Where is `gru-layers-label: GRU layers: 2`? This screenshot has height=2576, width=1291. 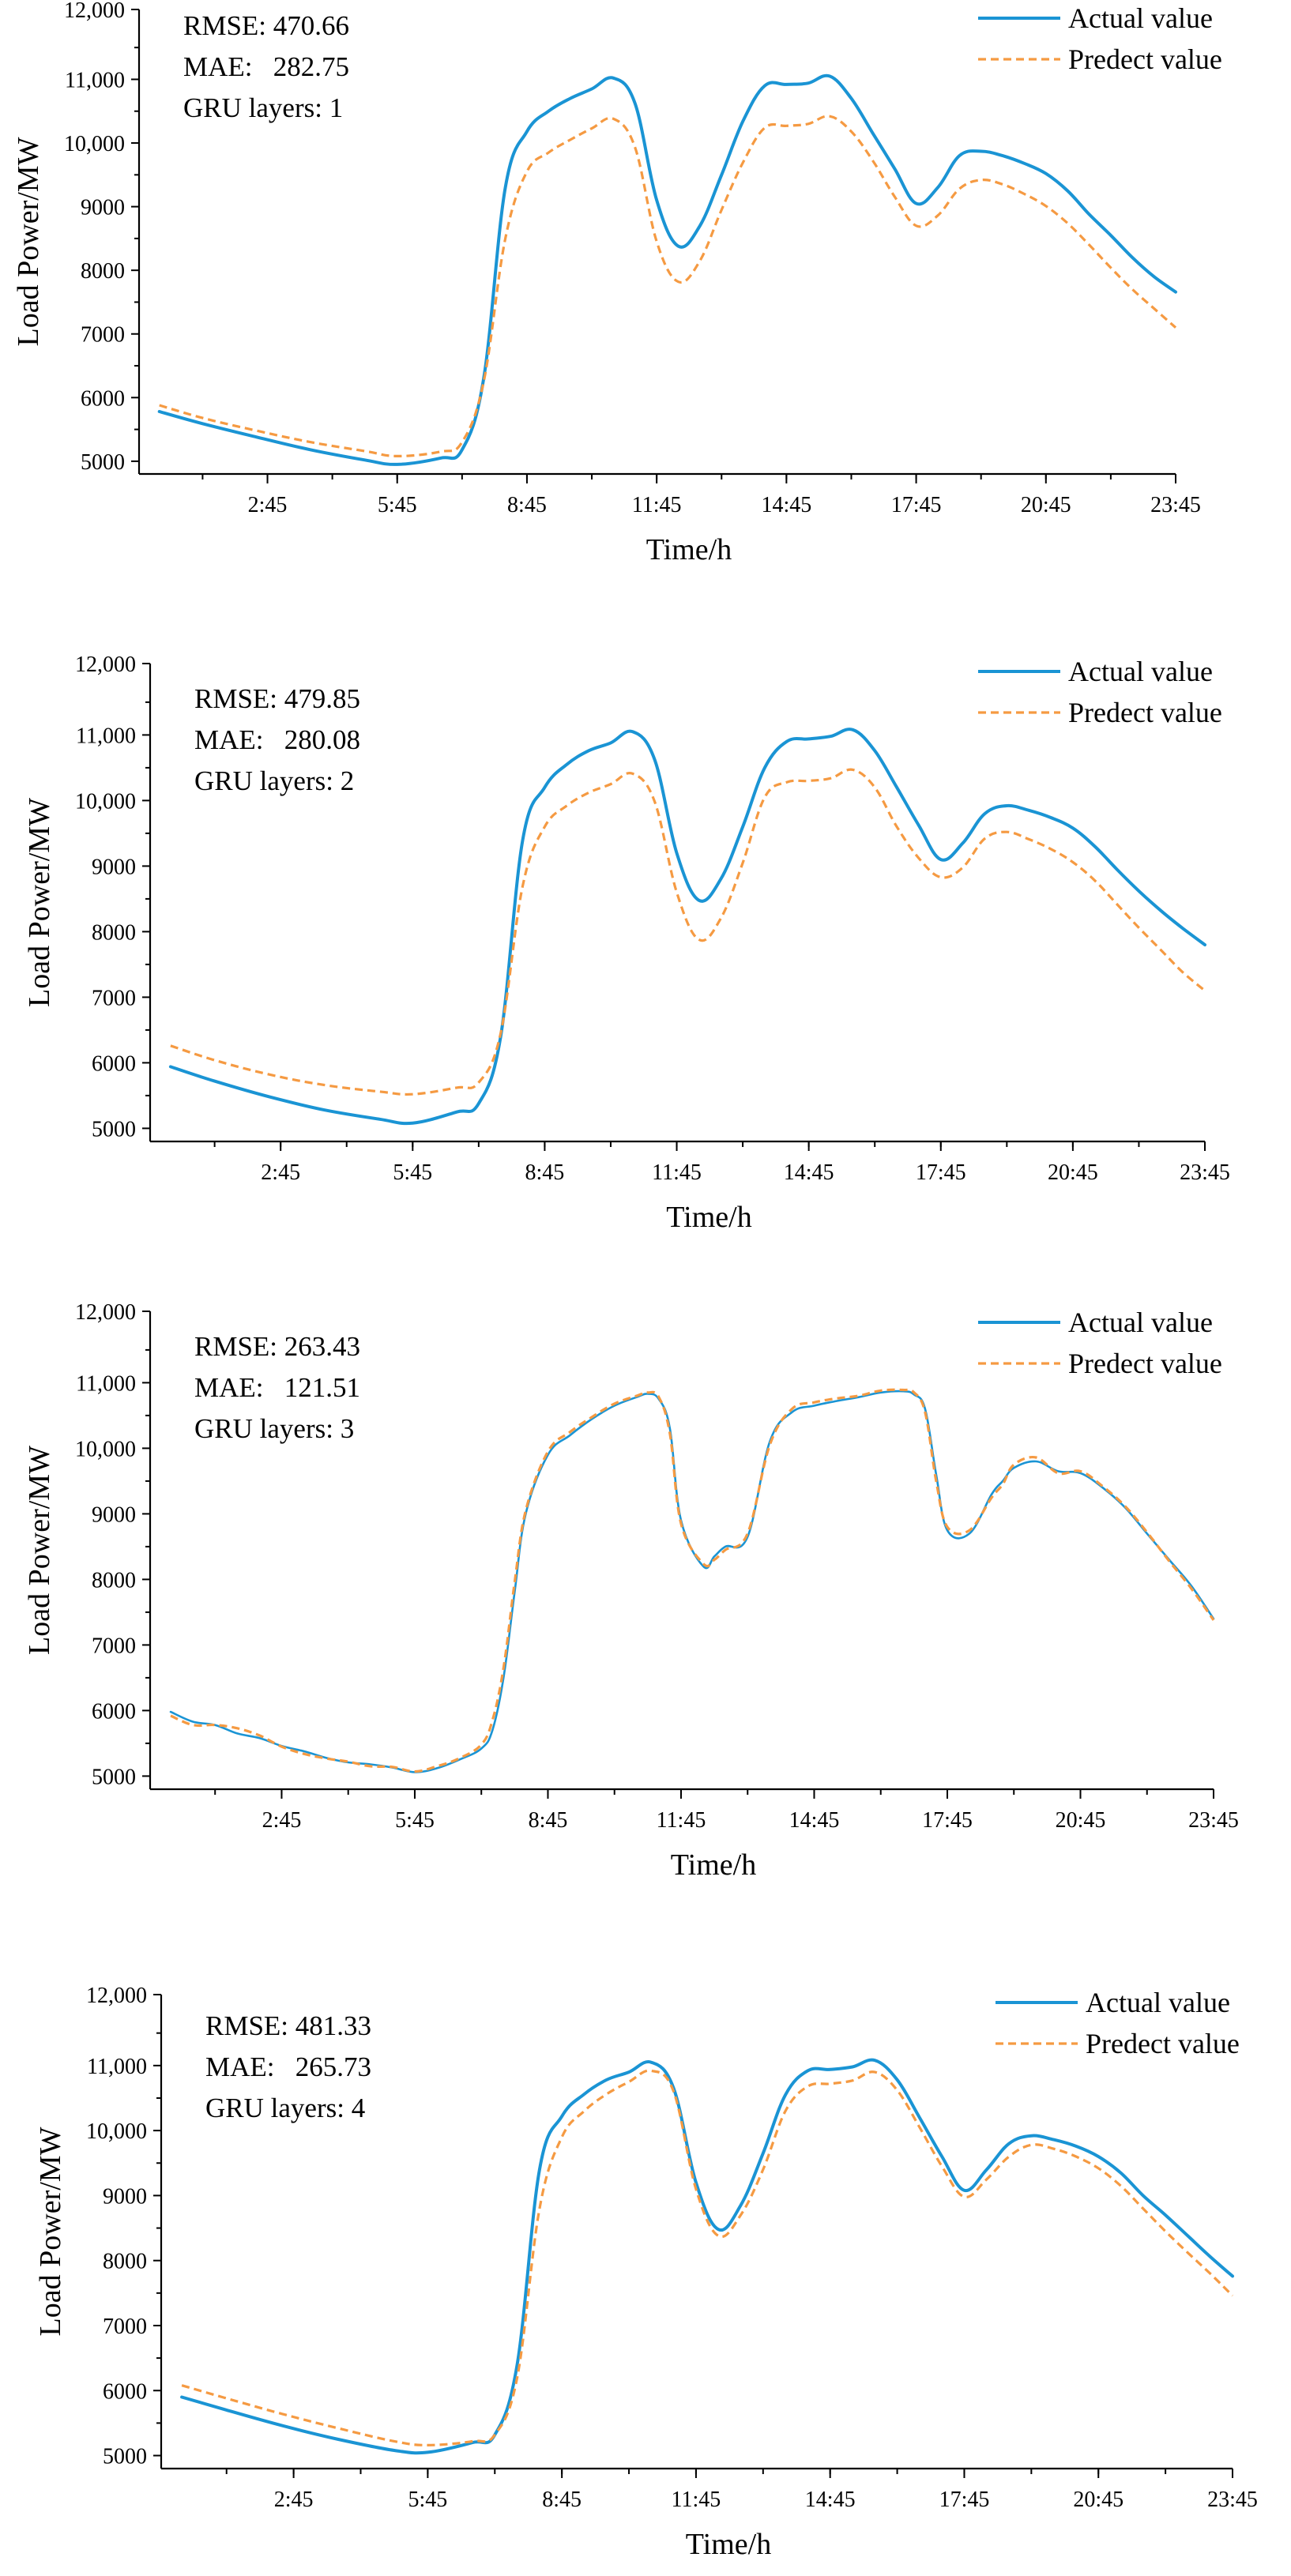
gru-layers-label: GRU layers: 2 is located at coordinates (274, 780).